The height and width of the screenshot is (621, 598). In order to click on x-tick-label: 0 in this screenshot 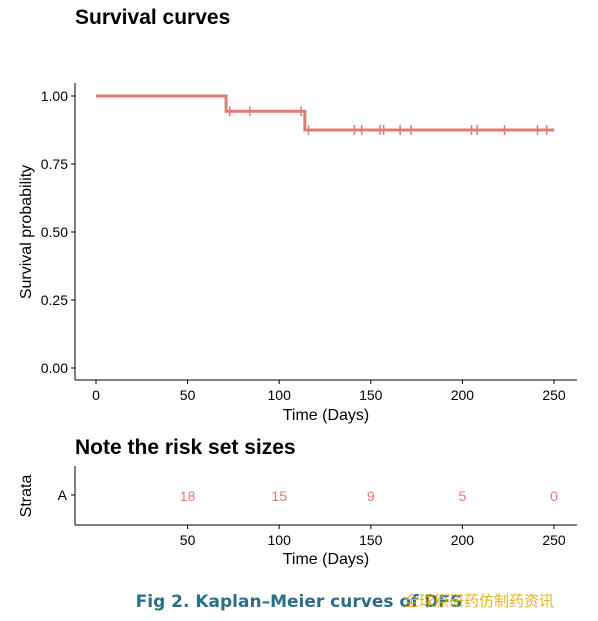, I will do `click(96, 395)`.